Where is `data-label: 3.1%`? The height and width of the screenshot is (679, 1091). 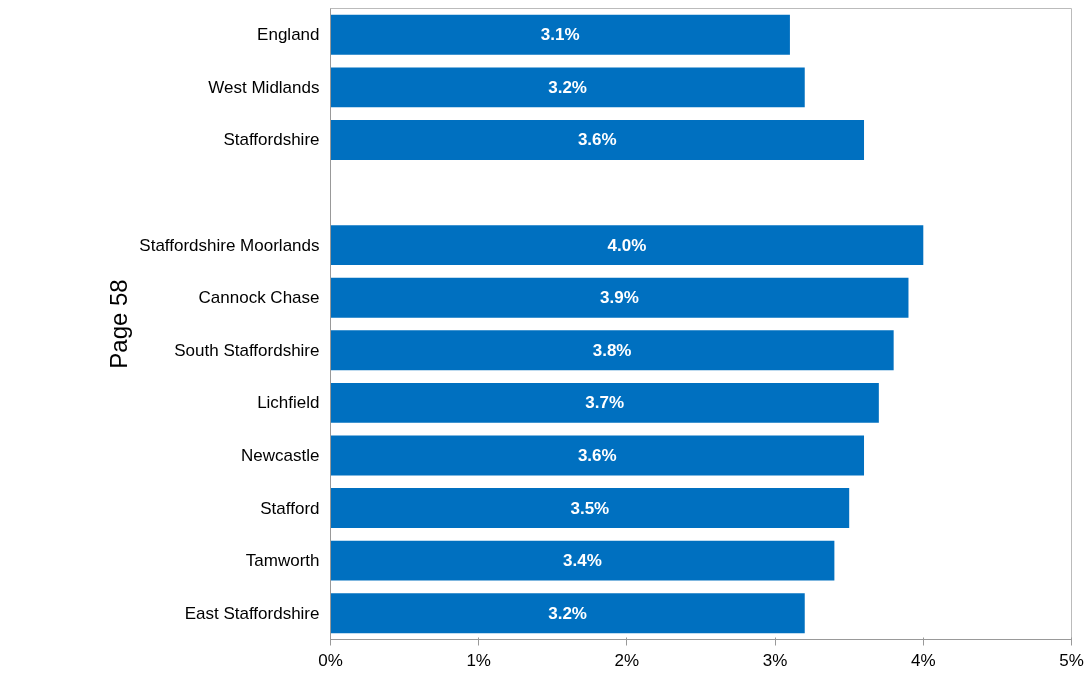 data-label: 3.1% is located at coordinates (560, 35).